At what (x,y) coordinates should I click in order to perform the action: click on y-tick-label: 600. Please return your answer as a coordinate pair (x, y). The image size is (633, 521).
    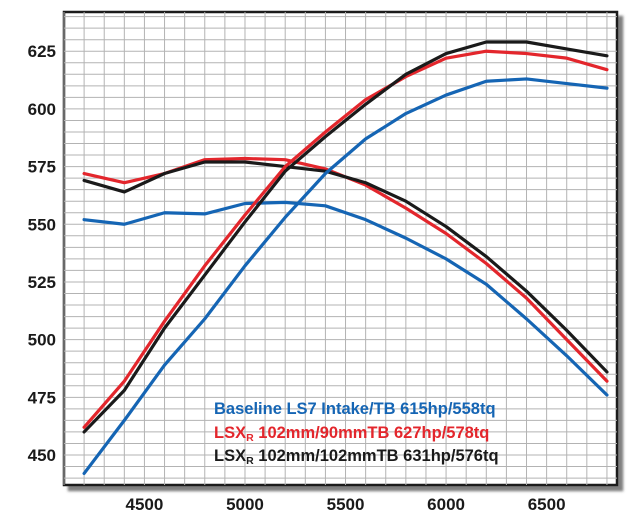
    Looking at the image, I should click on (42, 109).